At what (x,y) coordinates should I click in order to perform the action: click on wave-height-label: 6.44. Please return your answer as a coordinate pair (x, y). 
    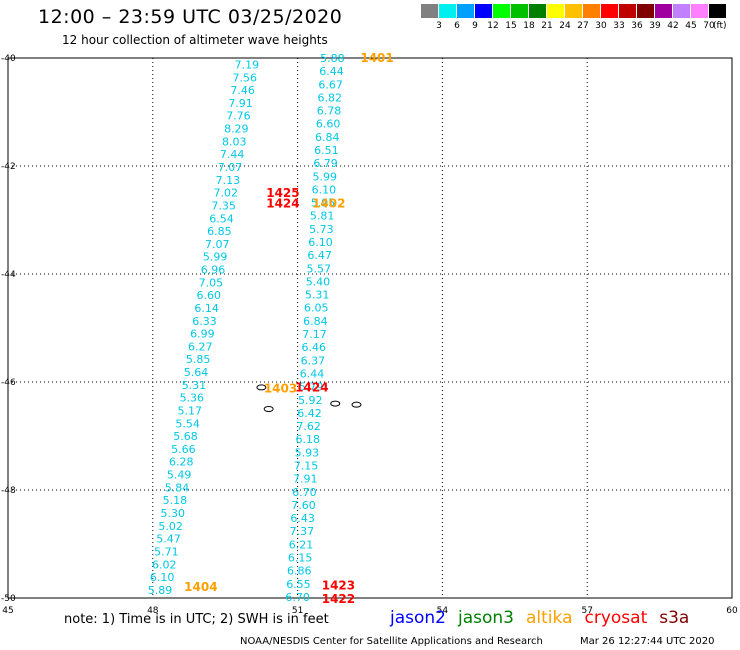
    Looking at the image, I should click on (331, 71).